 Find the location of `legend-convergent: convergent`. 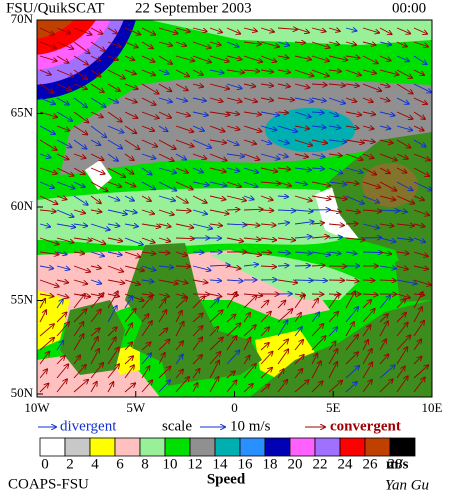

legend-convergent: convergent is located at coordinates (365, 426).